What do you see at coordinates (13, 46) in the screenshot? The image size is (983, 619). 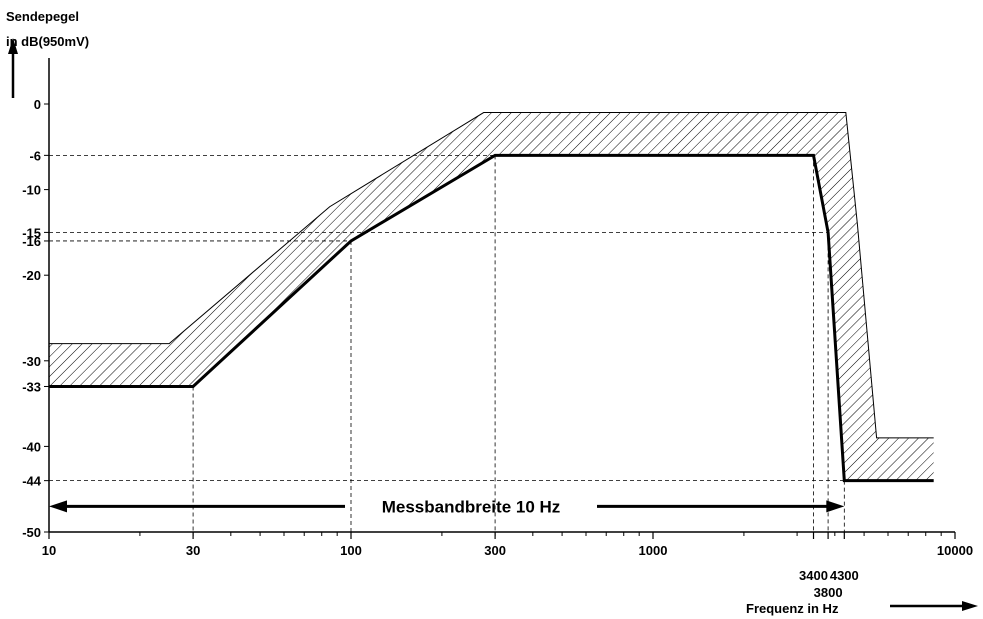 I see `y-arrow-head` at bounding box center [13, 46].